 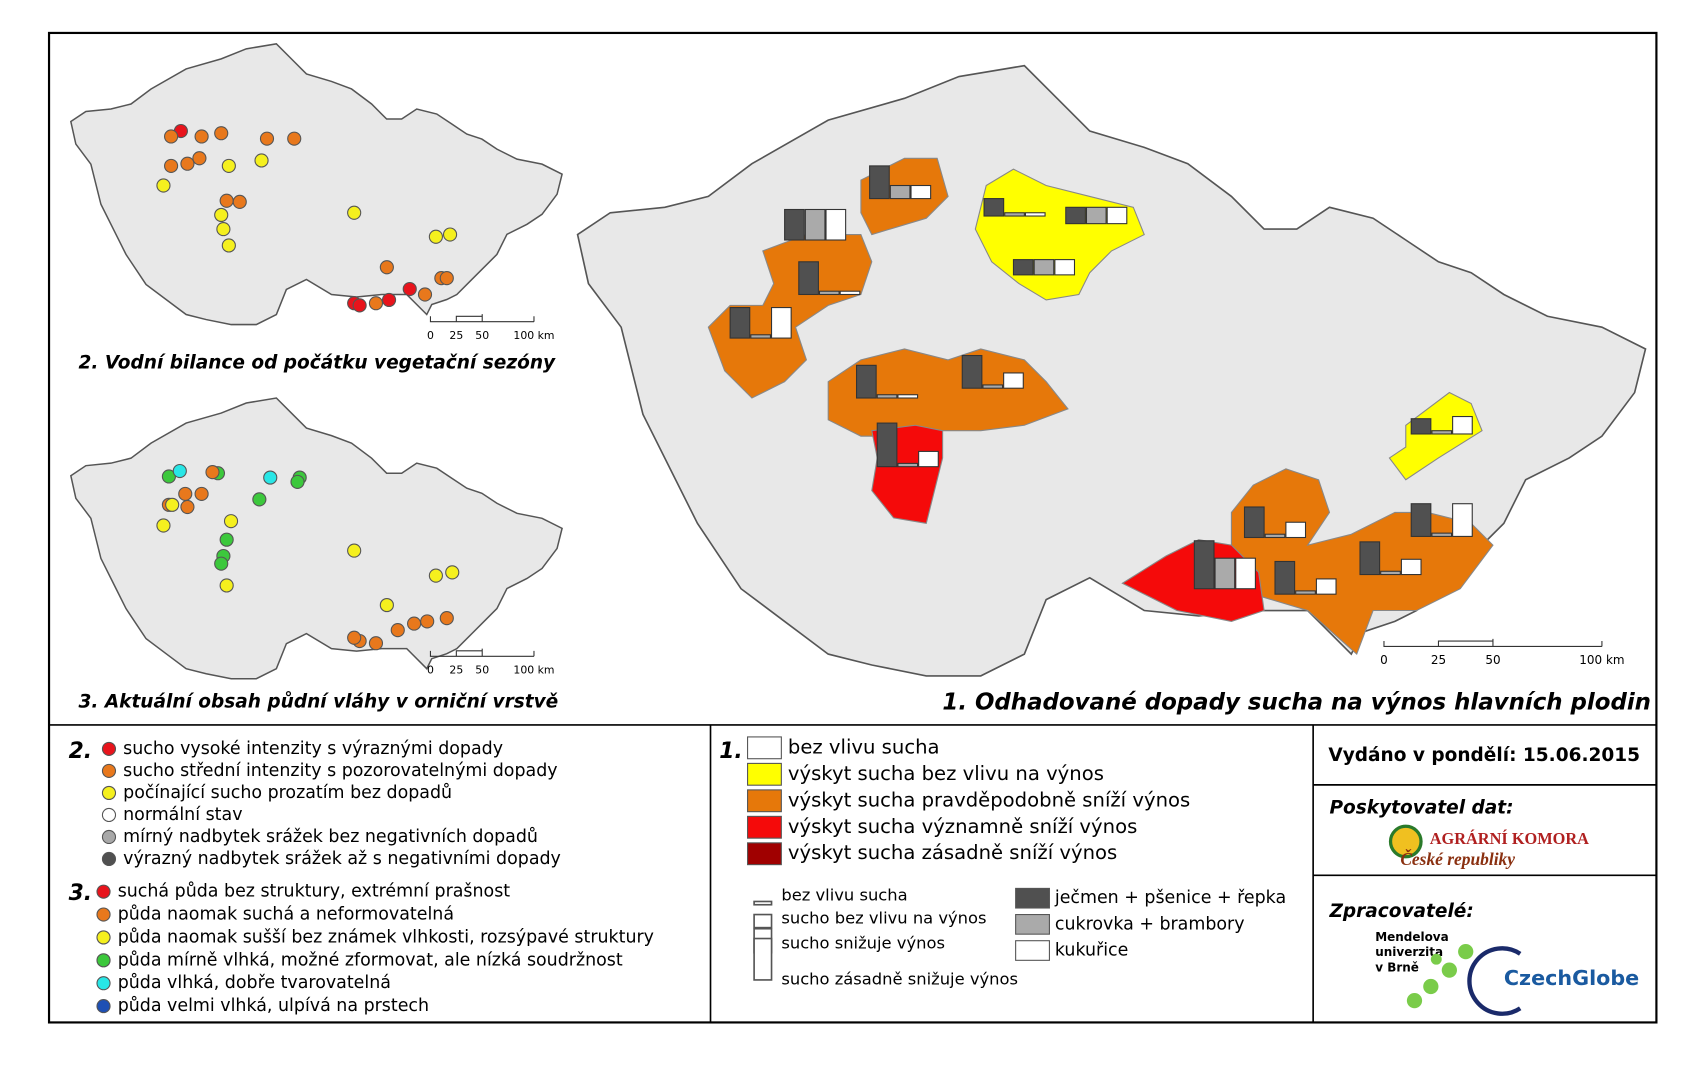 I want to click on mendel-logo-text: Mendelova, so click(x=1411, y=937).